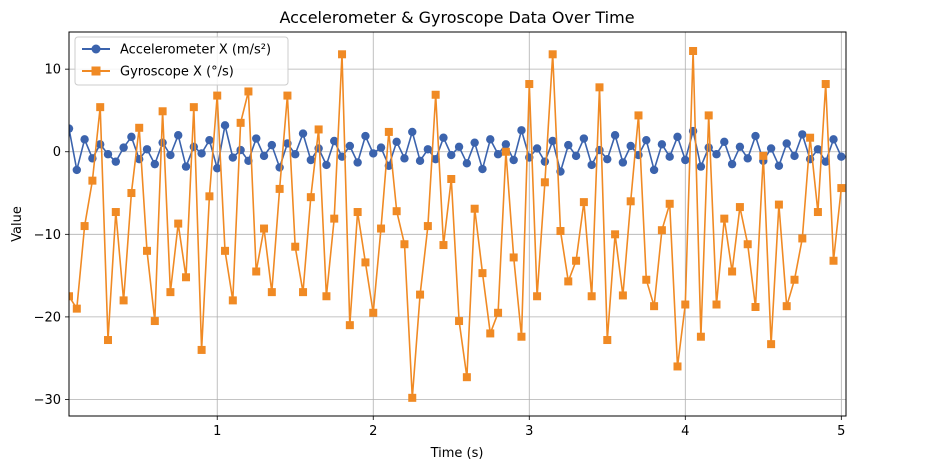 The height and width of the screenshot is (475, 930). What do you see at coordinates (373, 431) in the screenshot?
I see `x-tick-label: 2` at bounding box center [373, 431].